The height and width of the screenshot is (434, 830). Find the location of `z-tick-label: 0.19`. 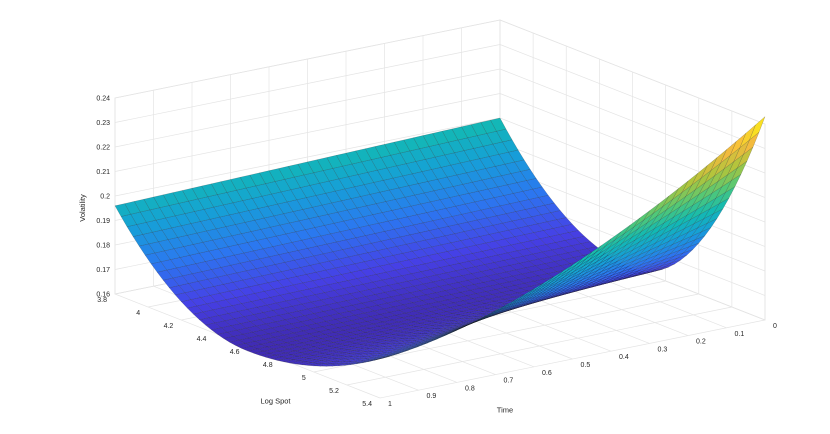

z-tick-label: 0.19 is located at coordinates (103, 221).